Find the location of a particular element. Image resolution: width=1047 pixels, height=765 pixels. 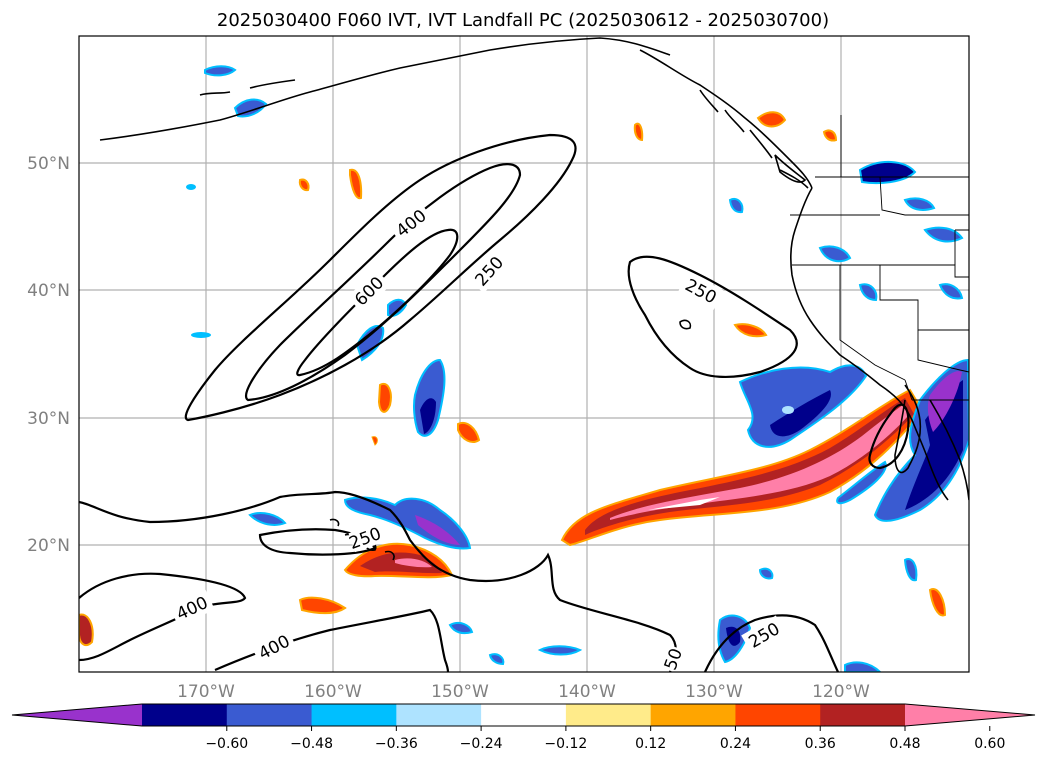

colorbar-tick-label: 0.60 is located at coordinates (989, 744).